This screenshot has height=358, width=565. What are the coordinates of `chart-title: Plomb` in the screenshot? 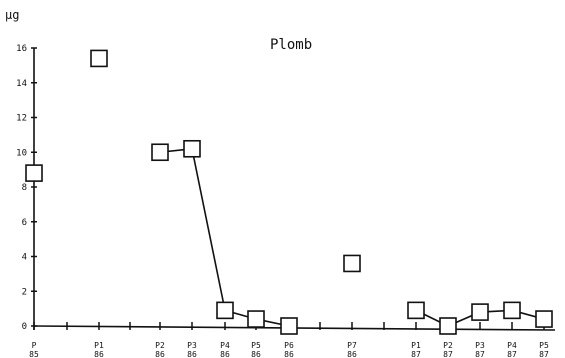 It's located at (291, 45).